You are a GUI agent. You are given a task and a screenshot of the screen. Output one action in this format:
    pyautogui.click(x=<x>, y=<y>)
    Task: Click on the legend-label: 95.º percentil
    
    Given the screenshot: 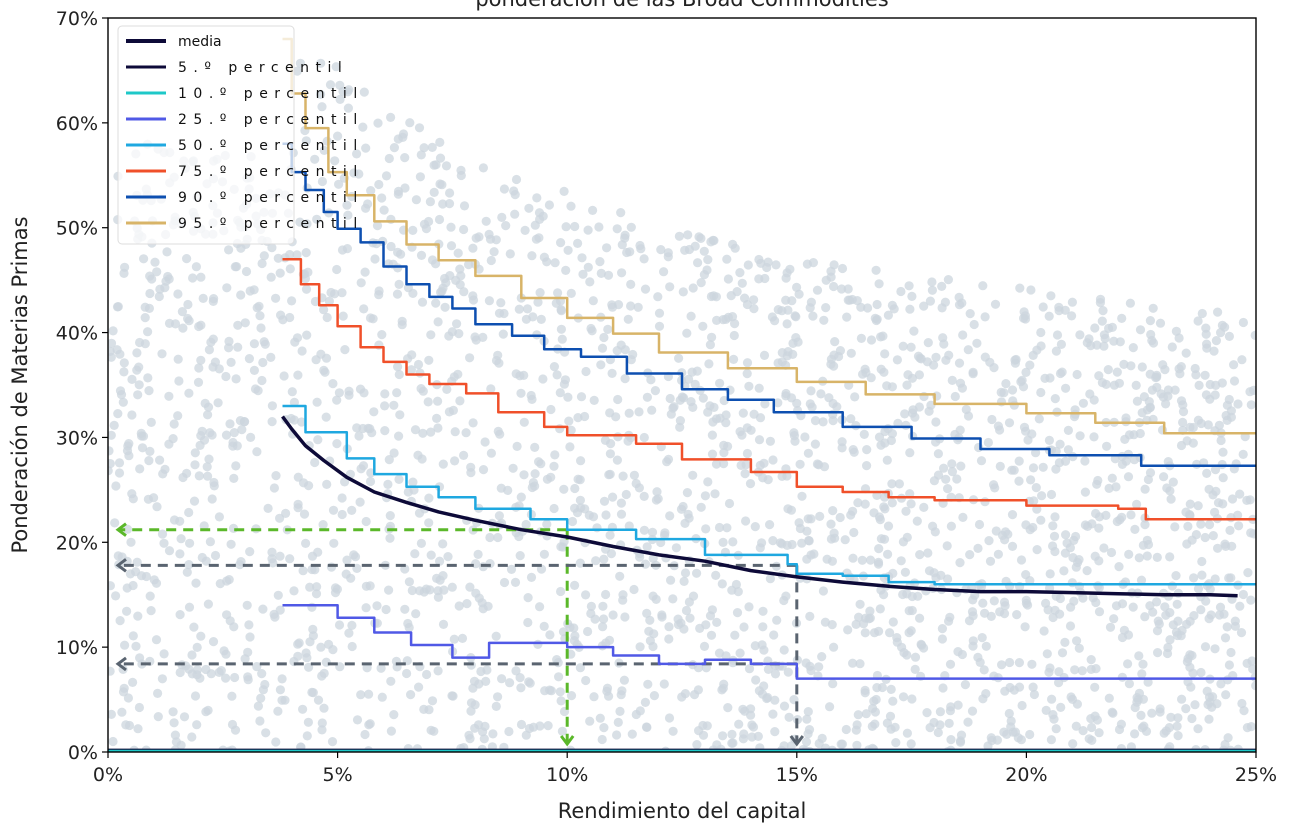 What is the action you would take?
    pyautogui.click(x=271, y=224)
    